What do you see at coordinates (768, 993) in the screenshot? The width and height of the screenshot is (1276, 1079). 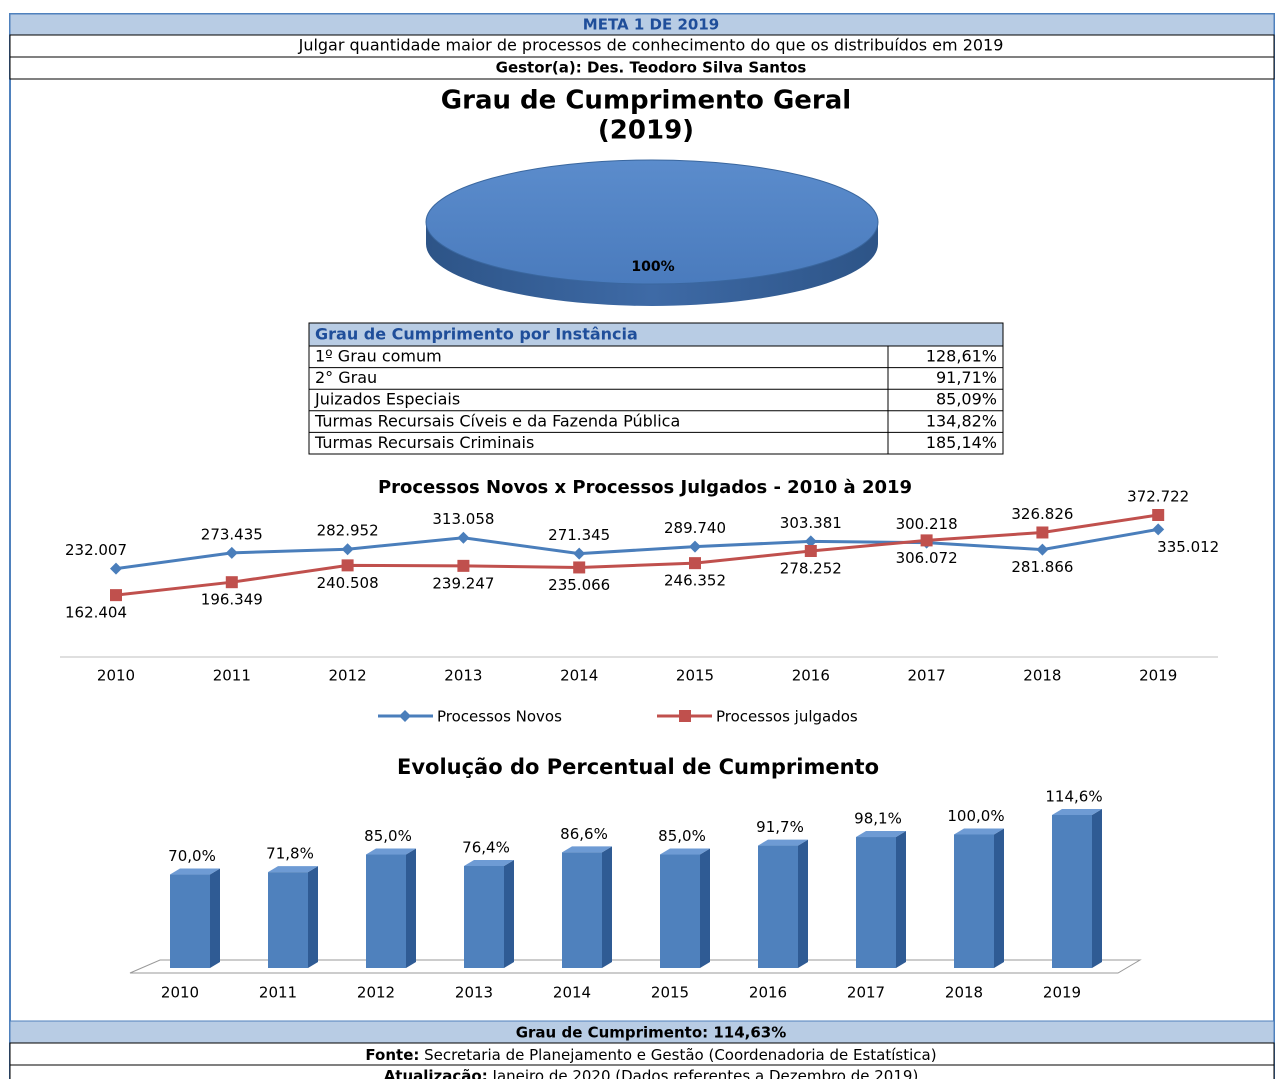 I see `x-tick-label: 2016` at bounding box center [768, 993].